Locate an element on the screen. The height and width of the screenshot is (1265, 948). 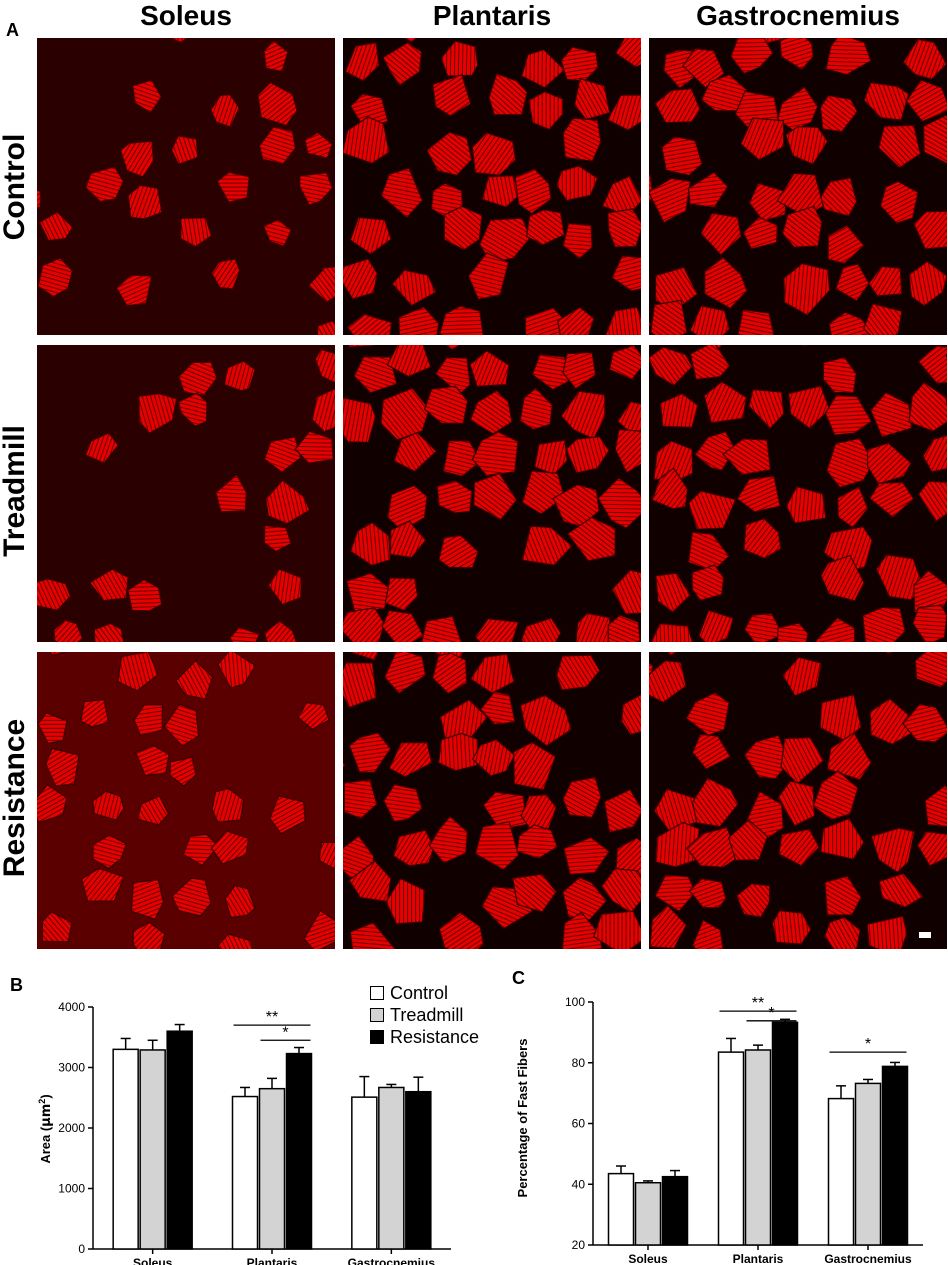
micrograph-control-gastrocnemius is located at coordinates (798, 186).